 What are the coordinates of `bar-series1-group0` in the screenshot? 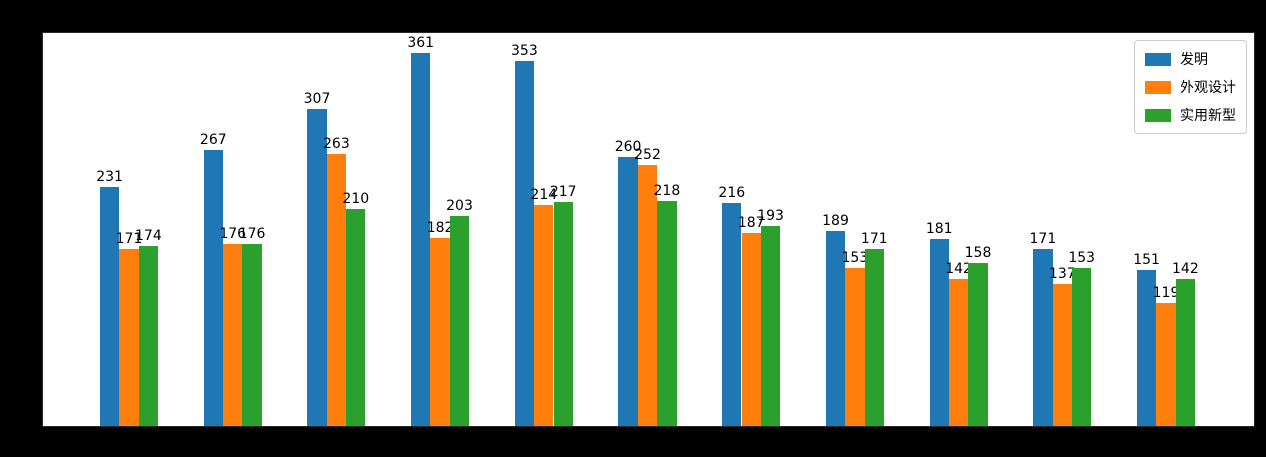 It's located at (129, 337).